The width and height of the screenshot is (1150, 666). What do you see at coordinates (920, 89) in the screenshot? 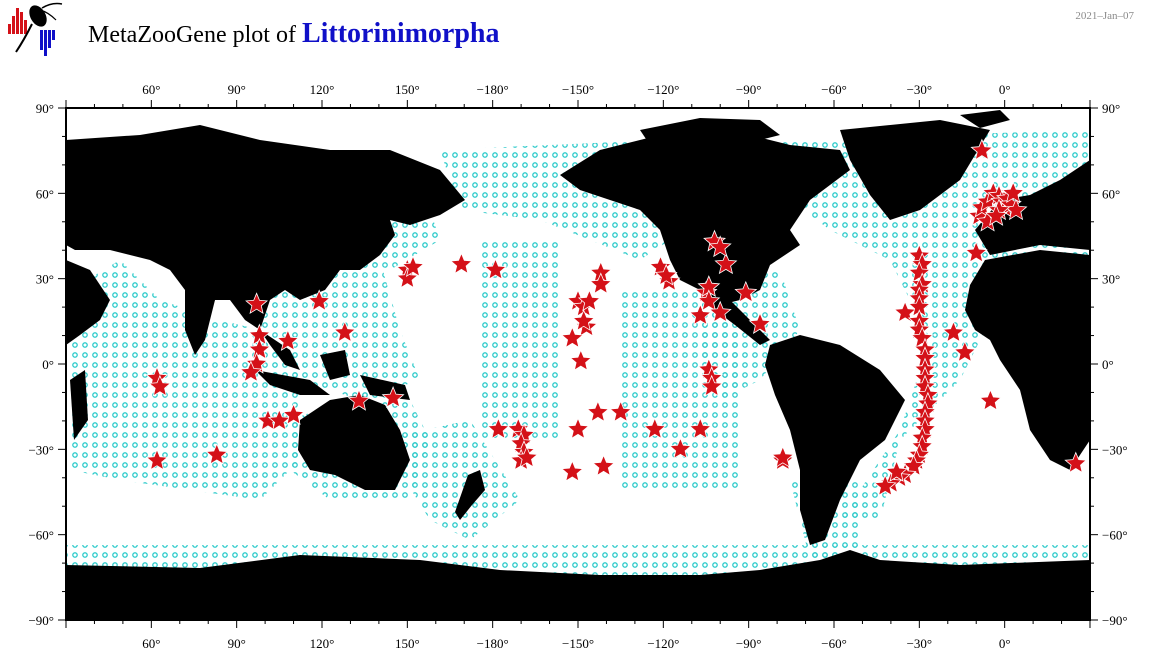
I see `top-tick-label: −30°` at bounding box center [920, 89].